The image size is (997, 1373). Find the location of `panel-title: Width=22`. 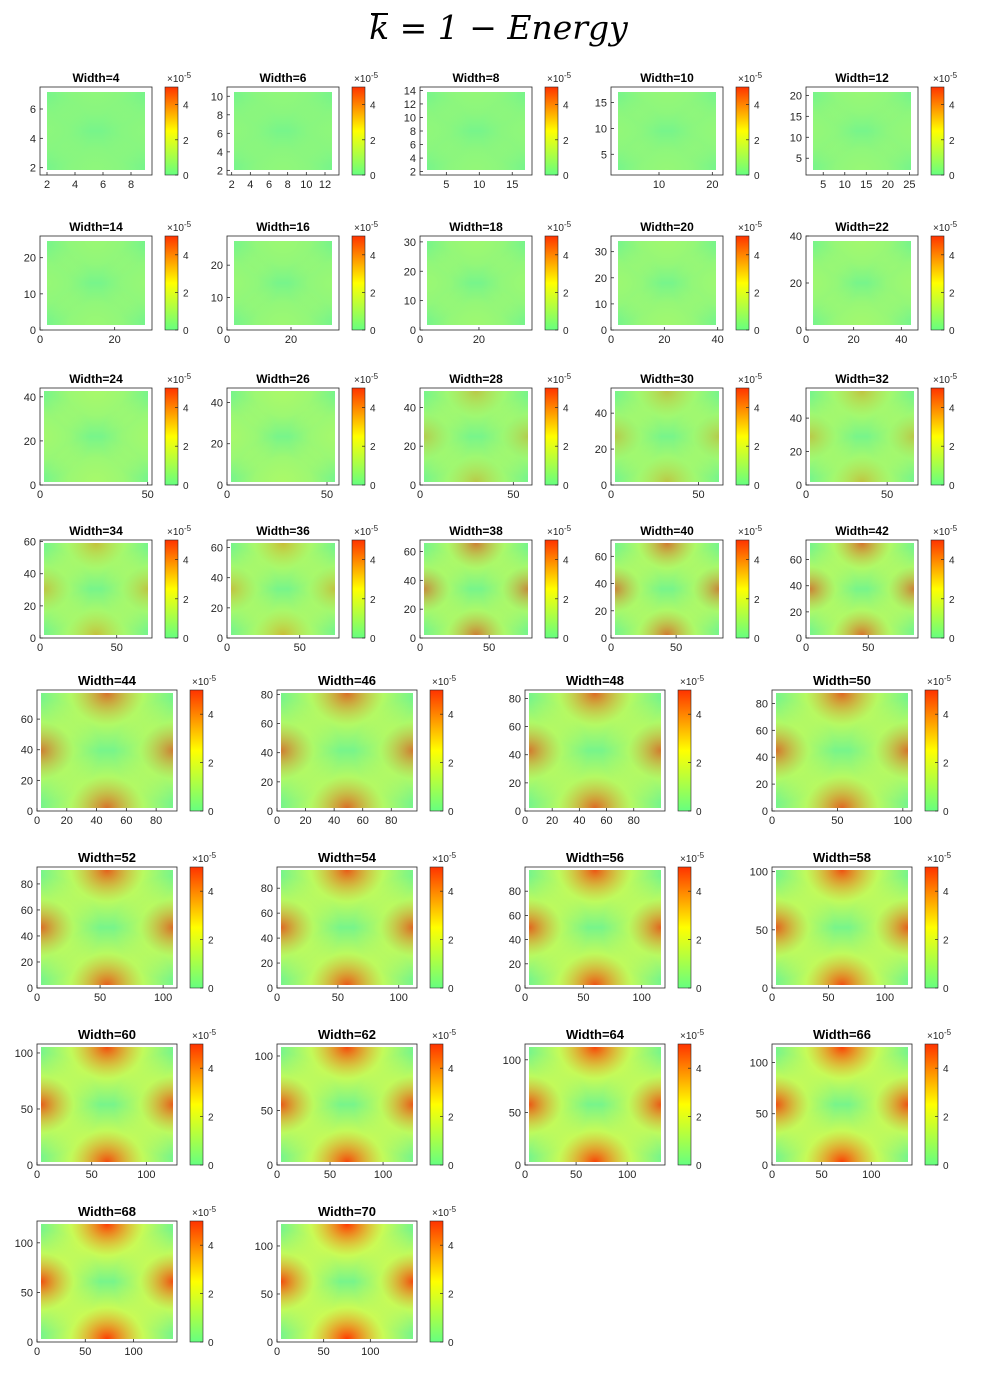

panel-title: Width=22 is located at coordinates (862, 227).